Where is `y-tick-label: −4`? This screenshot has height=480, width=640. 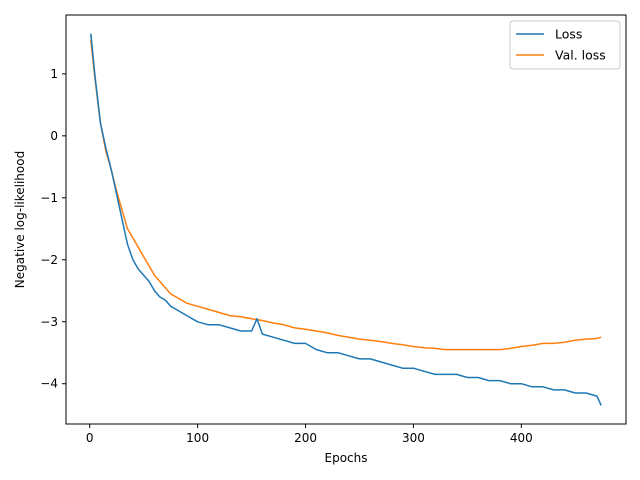 y-tick-label: −4 is located at coordinates (49, 384).